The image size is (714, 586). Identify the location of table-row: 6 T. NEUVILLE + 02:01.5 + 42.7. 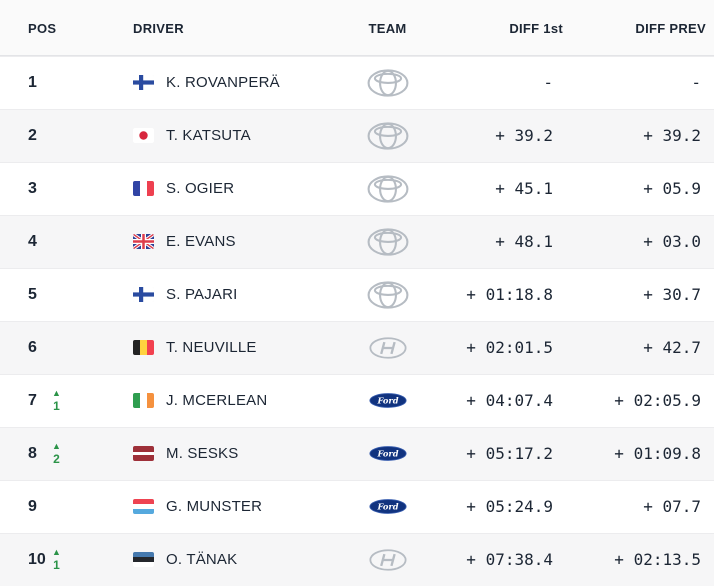
(357, 347).